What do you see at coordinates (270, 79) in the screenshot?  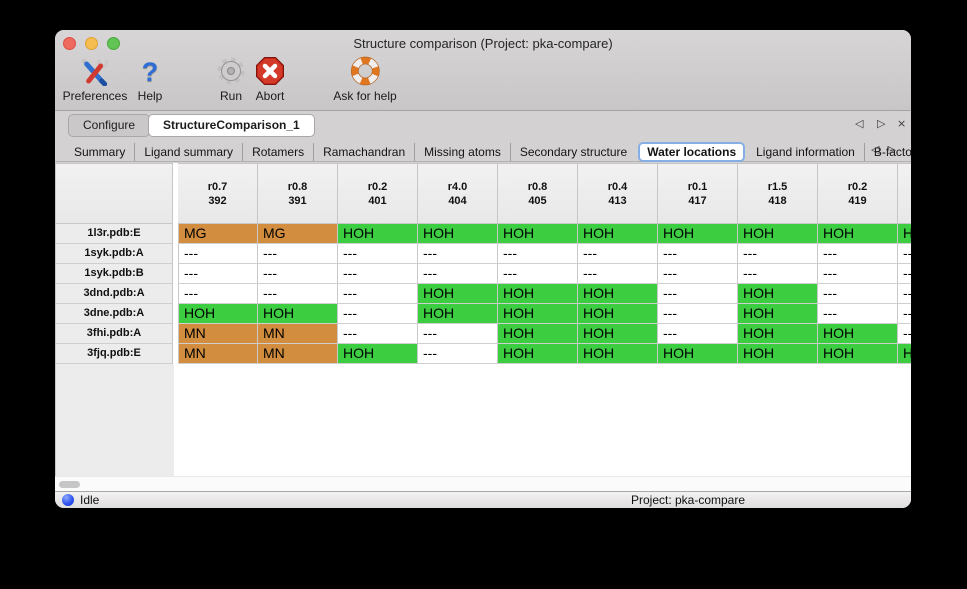 I see `toolbar-button-abort: Abort` at bounding box center [270, 79].